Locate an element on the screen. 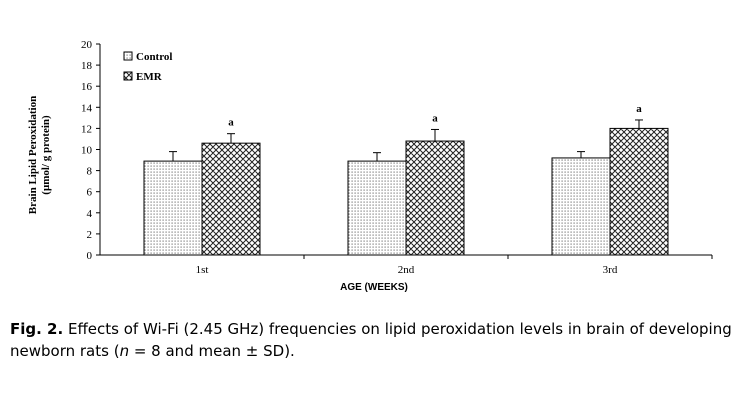 This screenshot has height=400, width=748. x-tick-label: 1st is located at coordinates (202, 270).